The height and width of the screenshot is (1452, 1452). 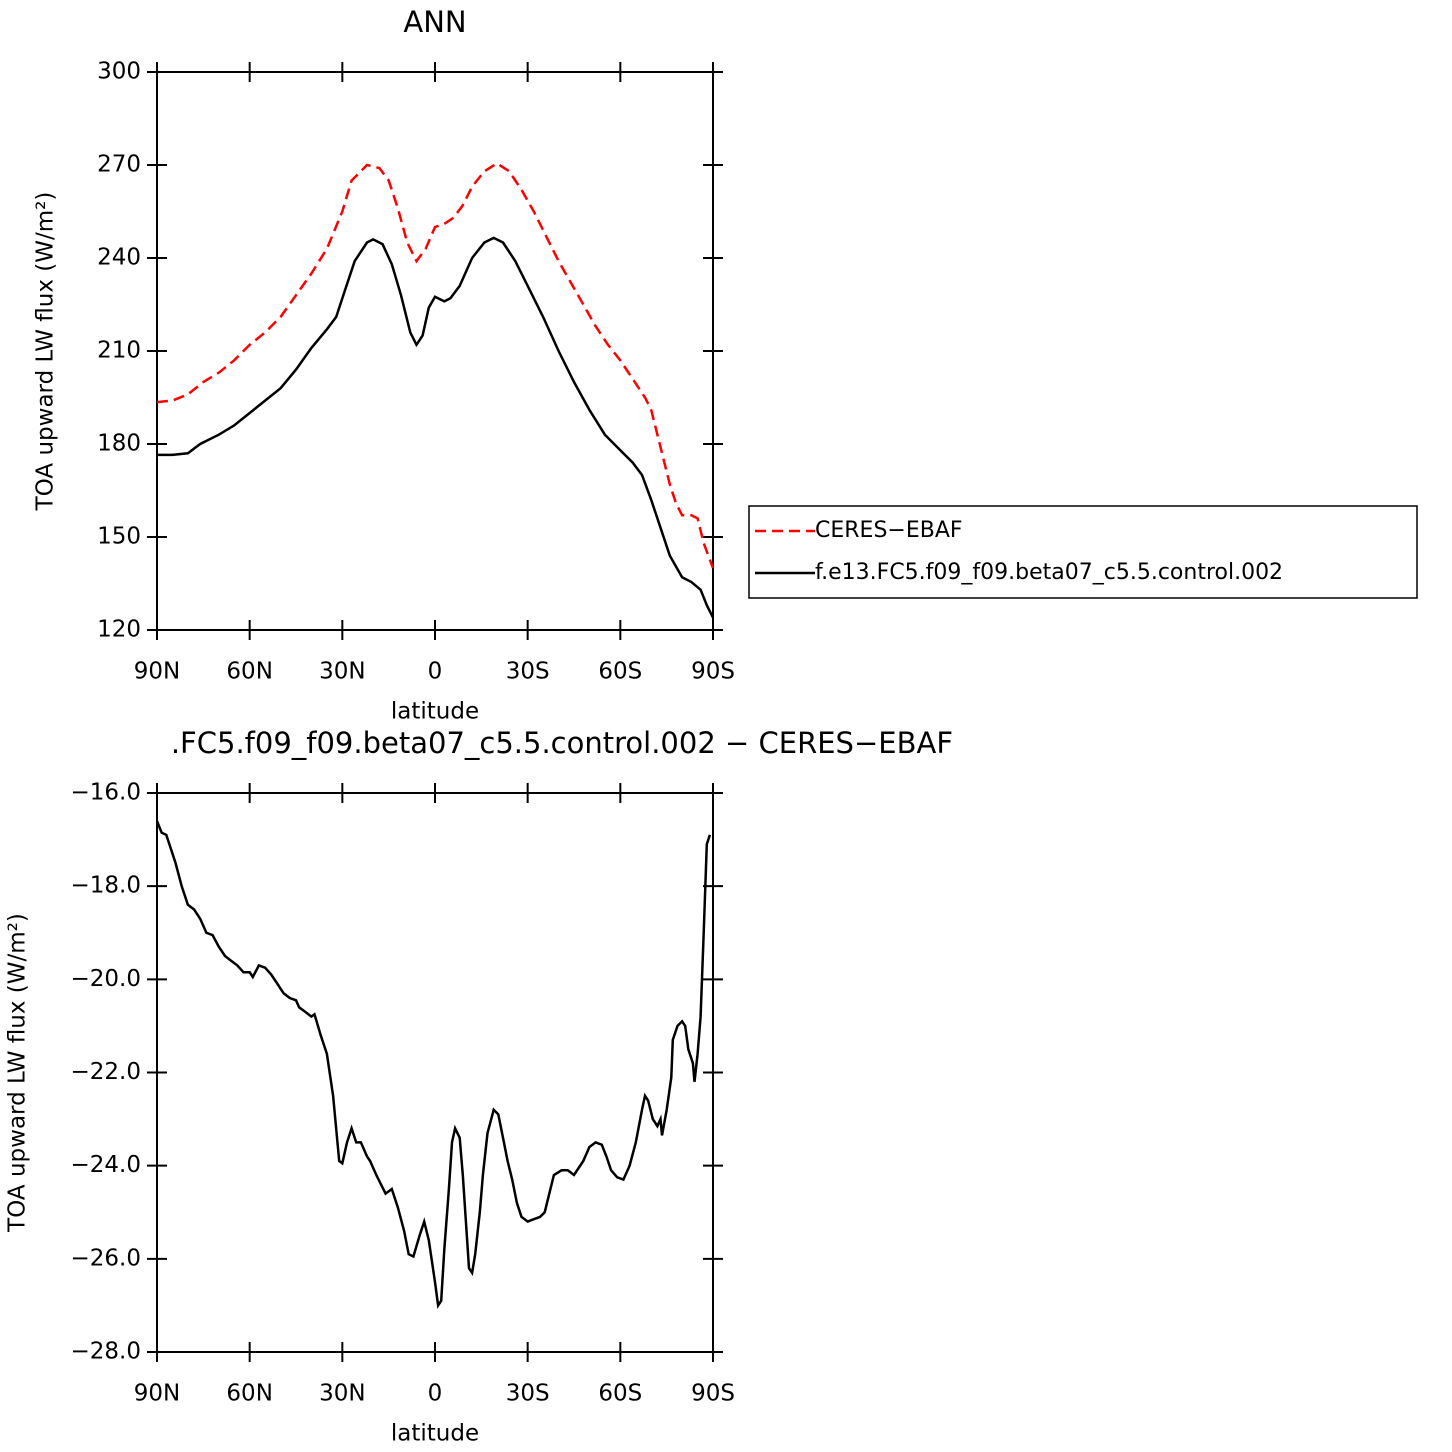 I want to click on y-tick-label: 120, so click(x=119, y=630).